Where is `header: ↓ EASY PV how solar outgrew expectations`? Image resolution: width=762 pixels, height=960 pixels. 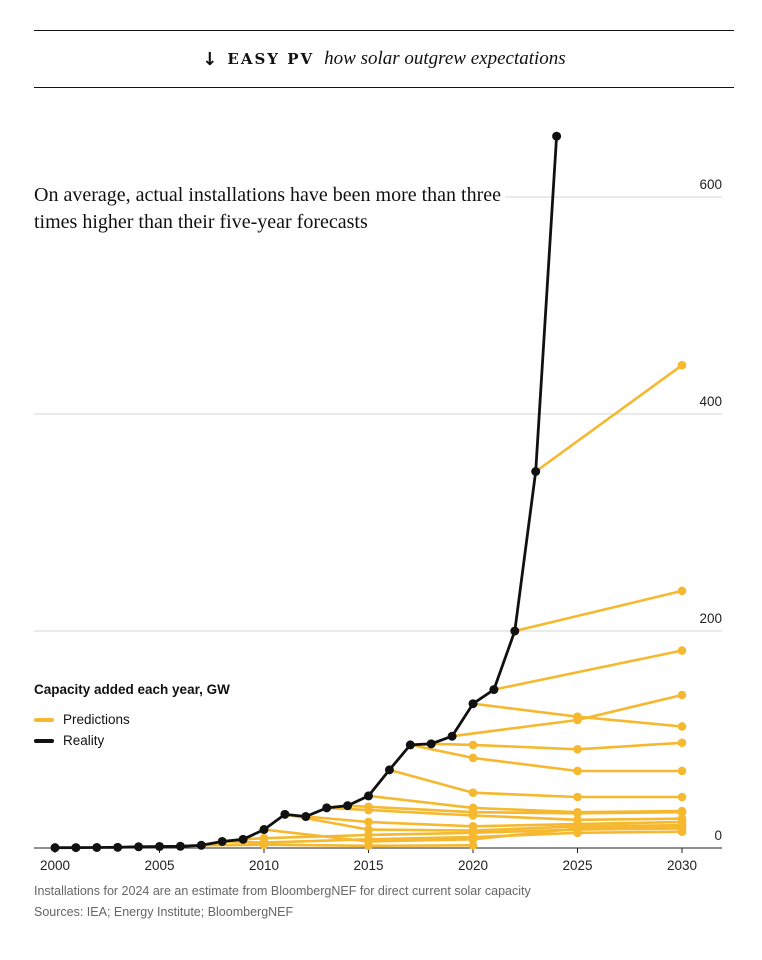 header: ↓ EASY PV how solar outgrew expectations is located at coordinates (384, 59).